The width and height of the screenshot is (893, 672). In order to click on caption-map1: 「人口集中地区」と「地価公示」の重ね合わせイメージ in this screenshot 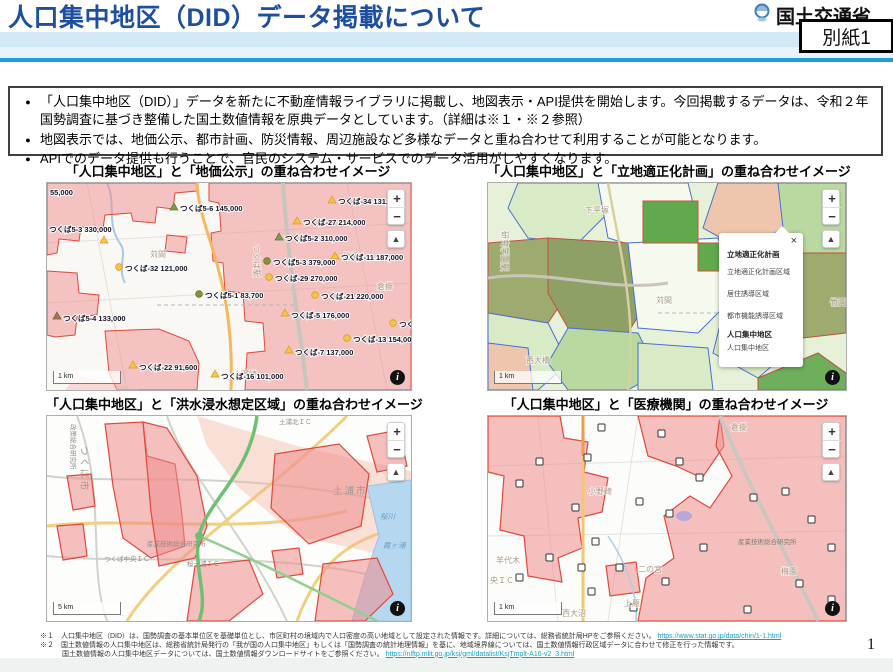, I will do `click(228, 171)`.